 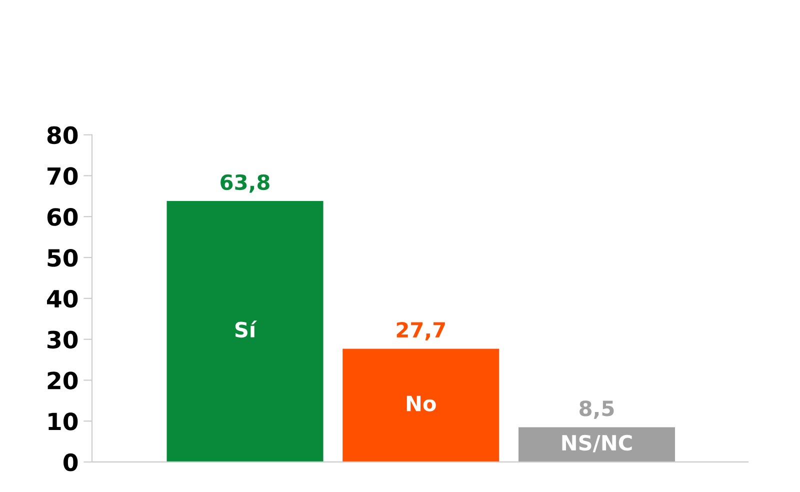 I want to click on data-label: 63,8, so click(x=245, y=183).